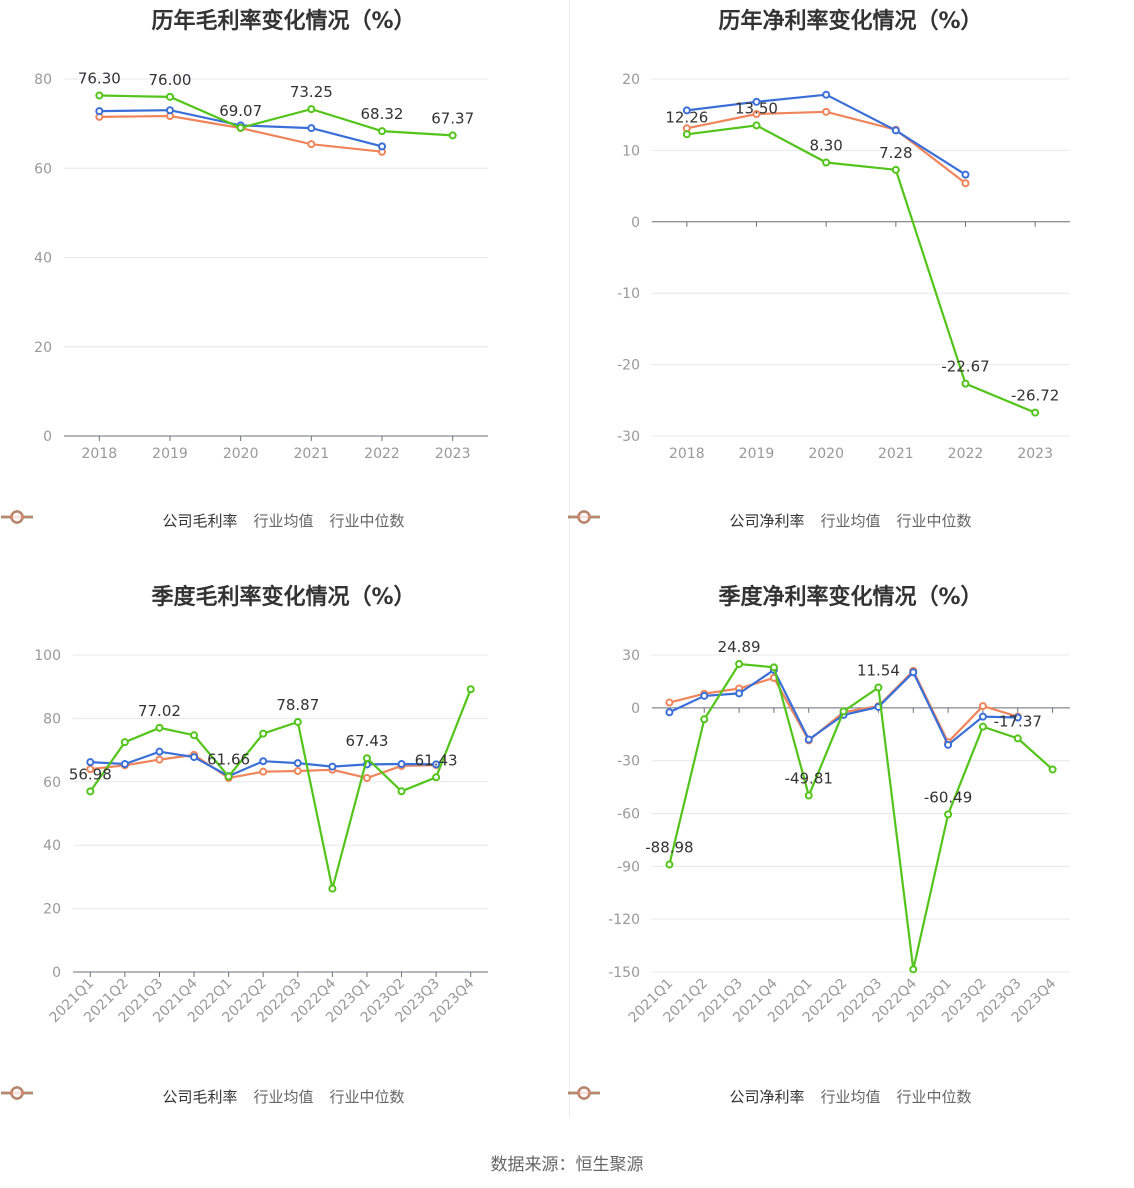 Image resolution: width=1134 pixels, height=1188 pixels. What do you see at coordinates (382, 114) in the screenshot?
I see `data-label: 68.32` at bounding box center [382, 114].